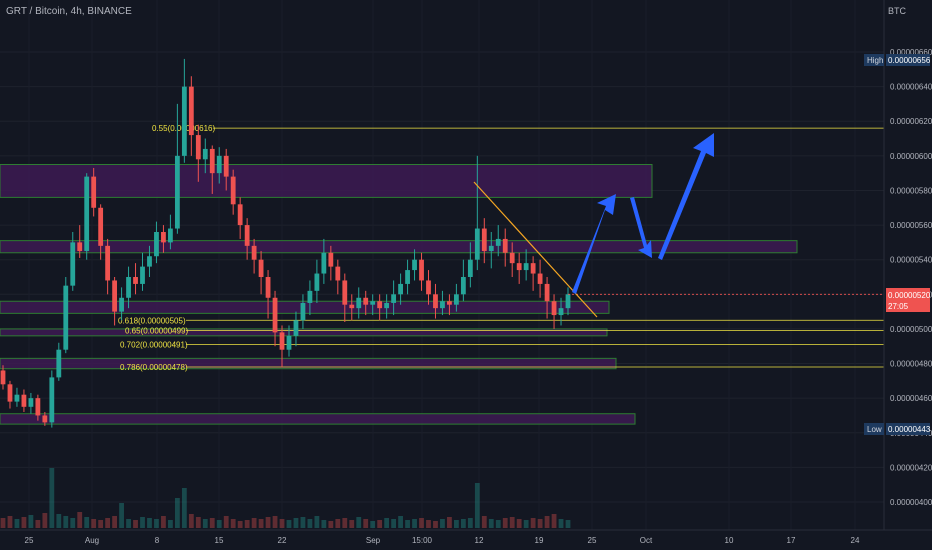 This screenshot has height=550, width=932. What do you see at coordinates (422, 540) in the screenshot?
I see `x-tick-label: 15:00` at bounding box center [422, 540].